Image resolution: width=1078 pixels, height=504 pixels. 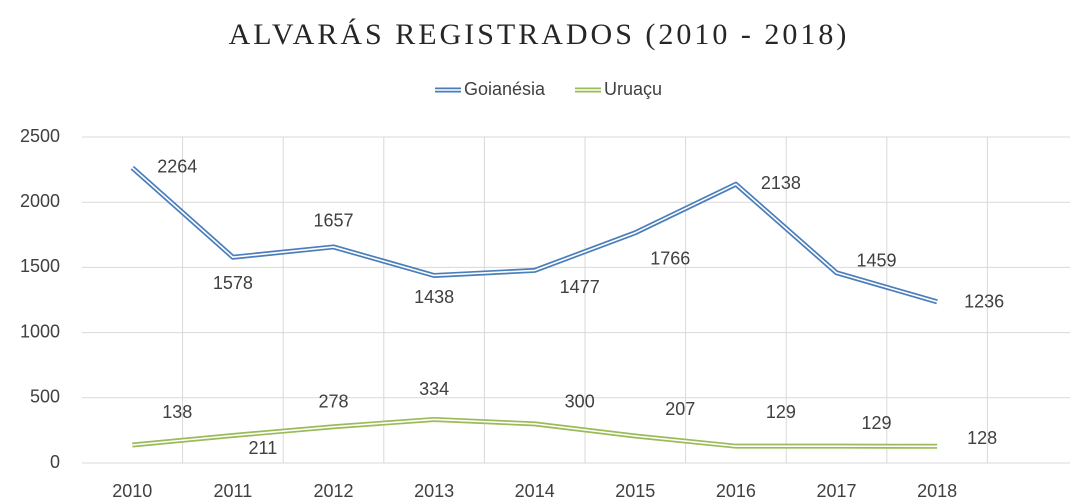 What do you see at coordinates (680, 409) in the screenshot?
I see `data-label: 207` at bounding box center [680, 409].